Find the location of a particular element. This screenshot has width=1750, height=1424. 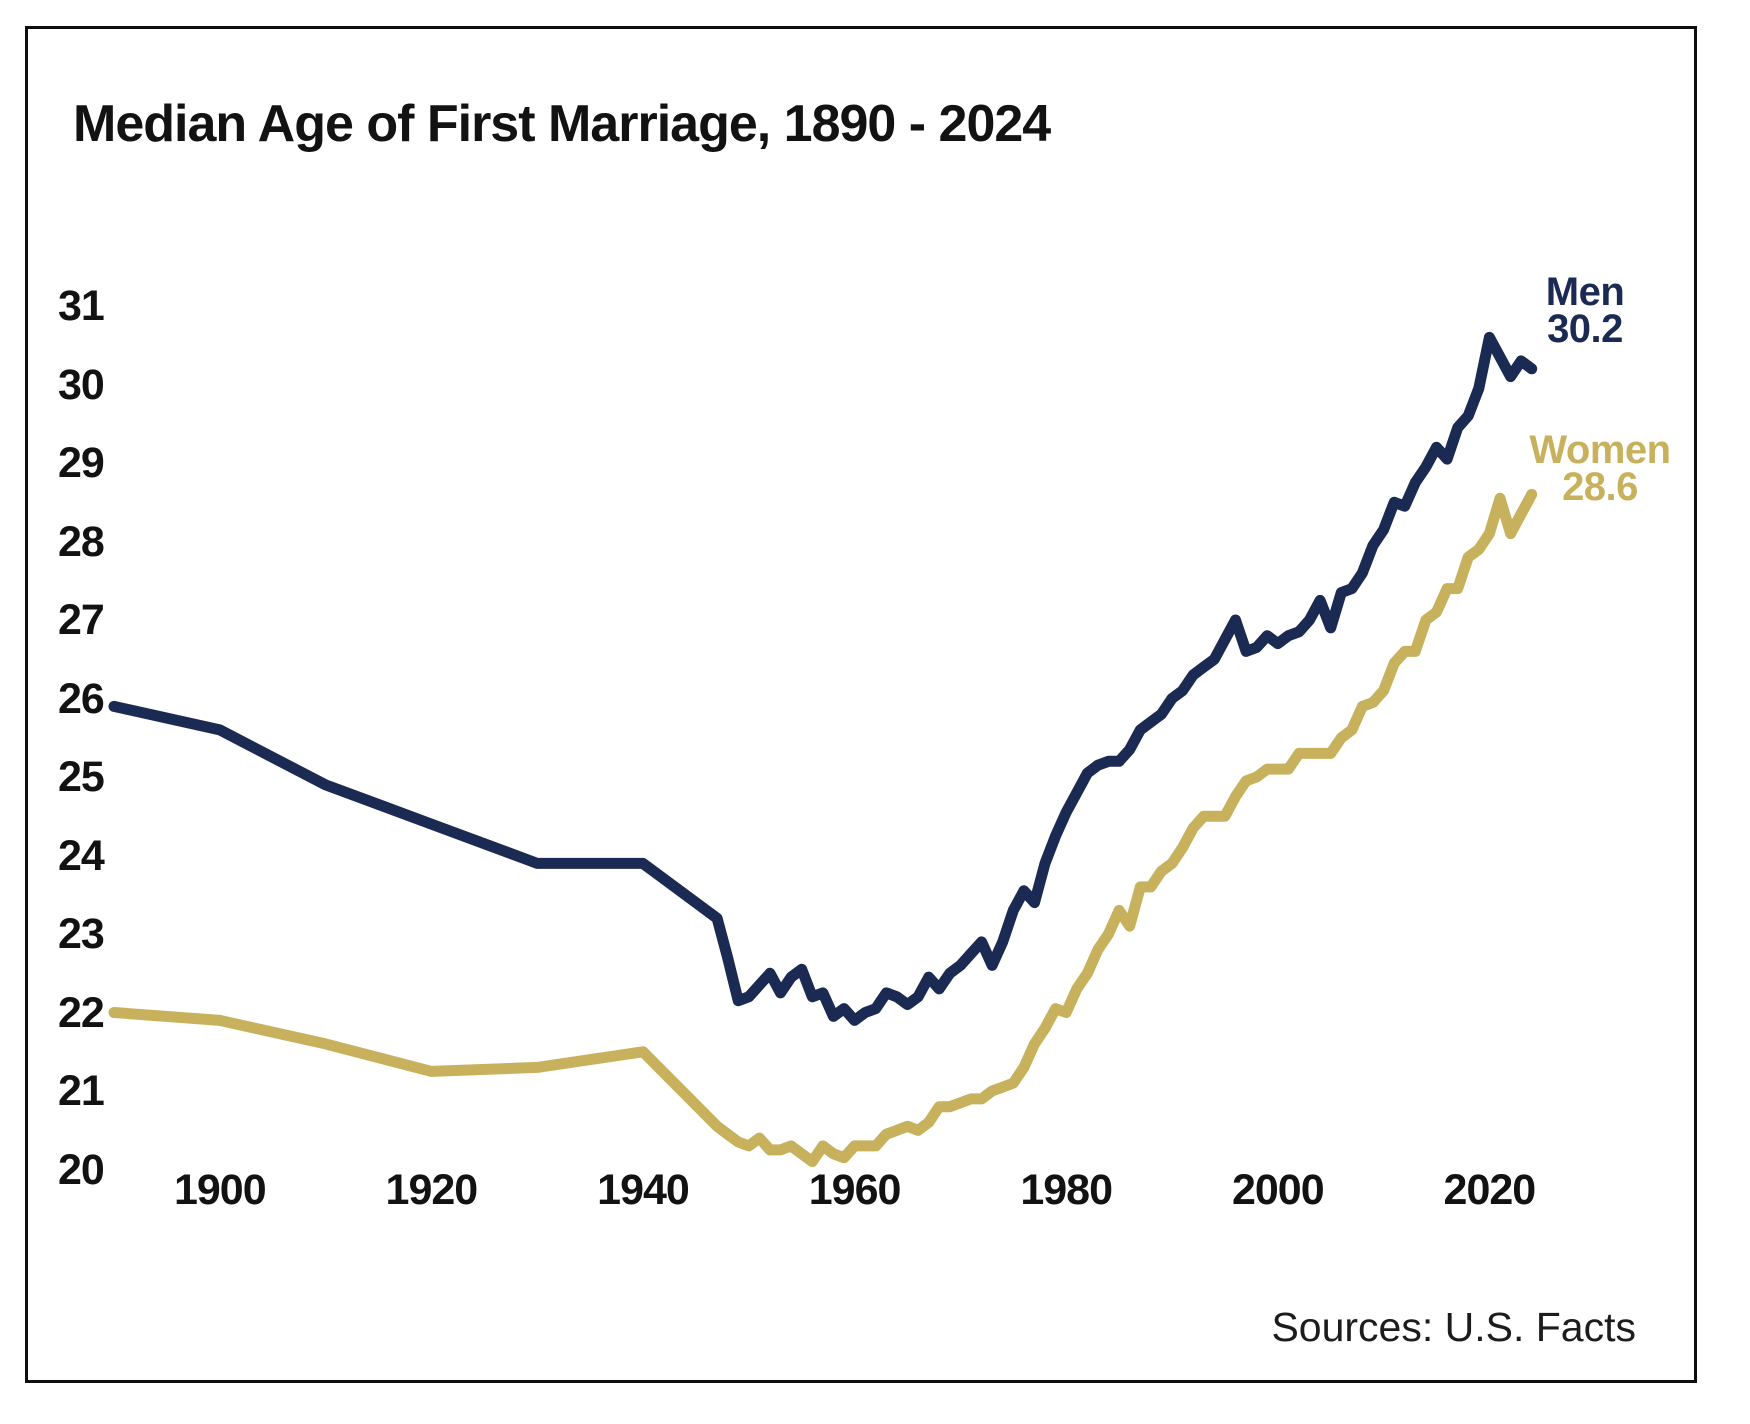

y-tick-label-22: 22 is located at coordinates (81, 1012).